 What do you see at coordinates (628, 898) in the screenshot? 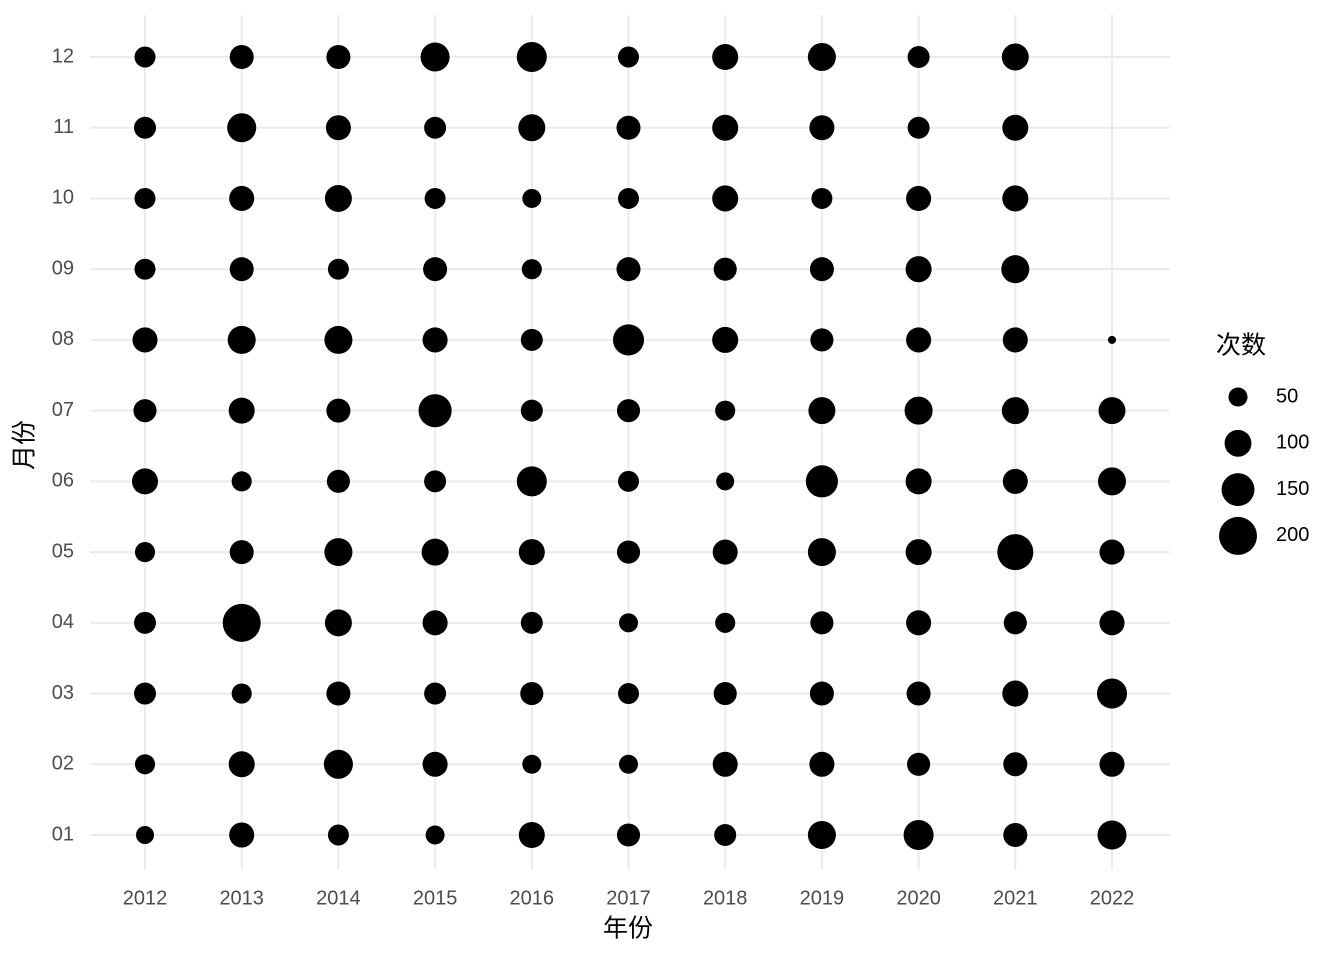
I see `x-tick-label: 2017` at bounding box center [628, 898].